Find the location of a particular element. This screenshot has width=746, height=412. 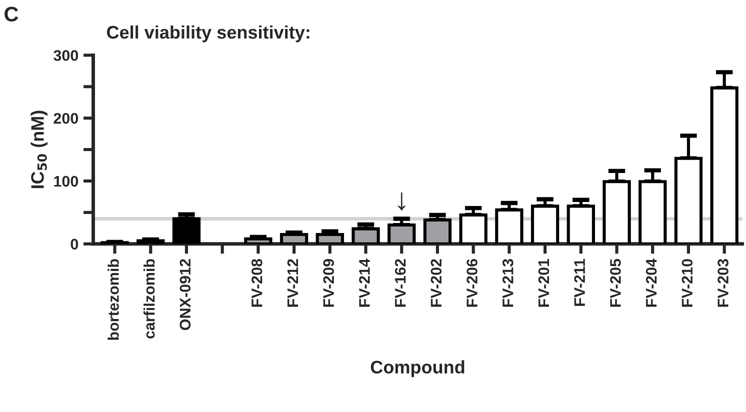

x-tick-label: ONX-0912 is located at coordinates (185, 294).